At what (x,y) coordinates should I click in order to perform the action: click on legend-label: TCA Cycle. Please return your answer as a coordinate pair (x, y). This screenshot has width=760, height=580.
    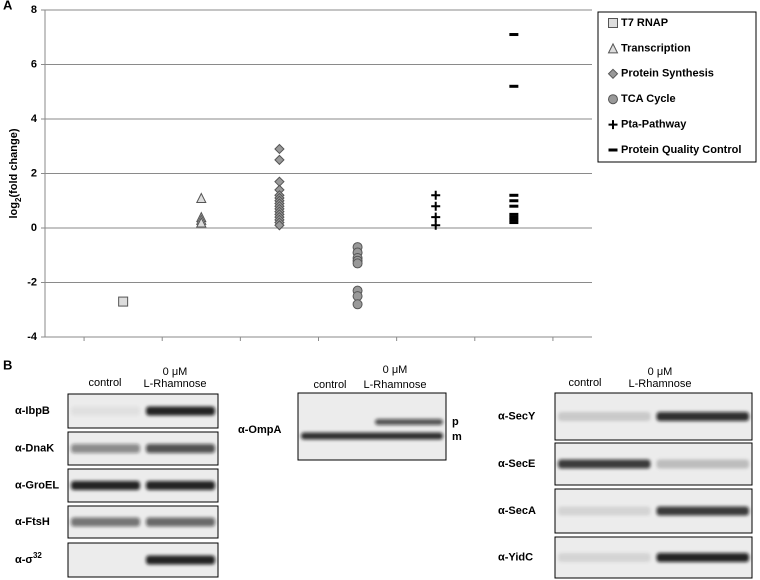
    Looking at the image, I should click on (648, 99).